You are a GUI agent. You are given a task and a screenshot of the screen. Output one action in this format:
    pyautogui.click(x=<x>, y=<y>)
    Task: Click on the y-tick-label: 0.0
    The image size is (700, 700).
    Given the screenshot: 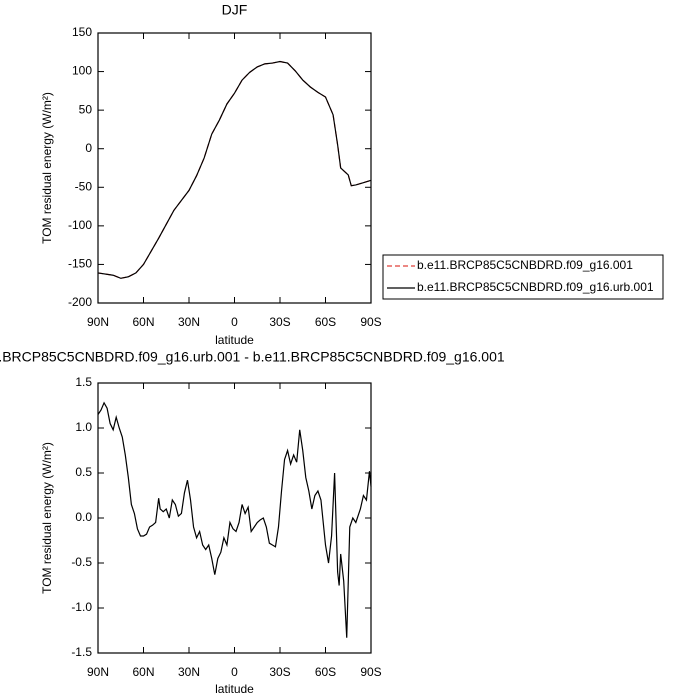 What is the action you would take?
    pyautogui.click(x=83, y=517)
    